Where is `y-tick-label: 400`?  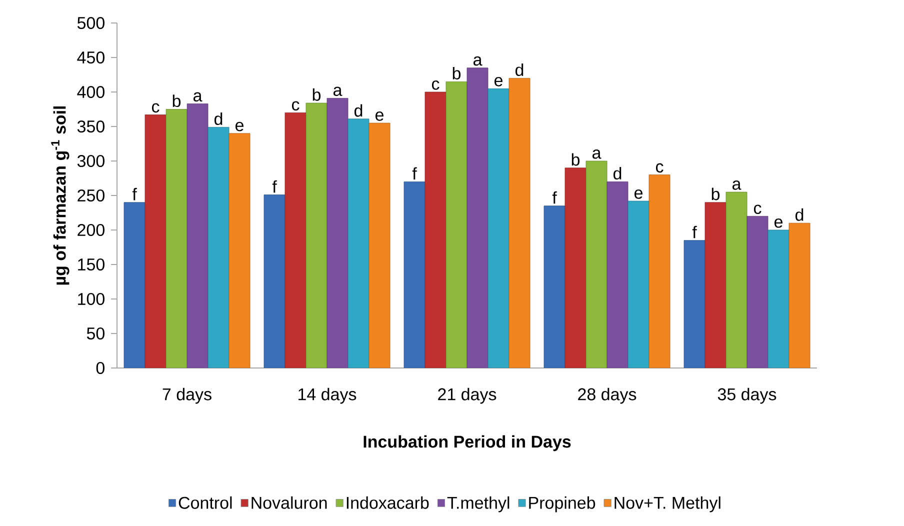 y-tick-label: 400 is located at coordinates (90, 92).